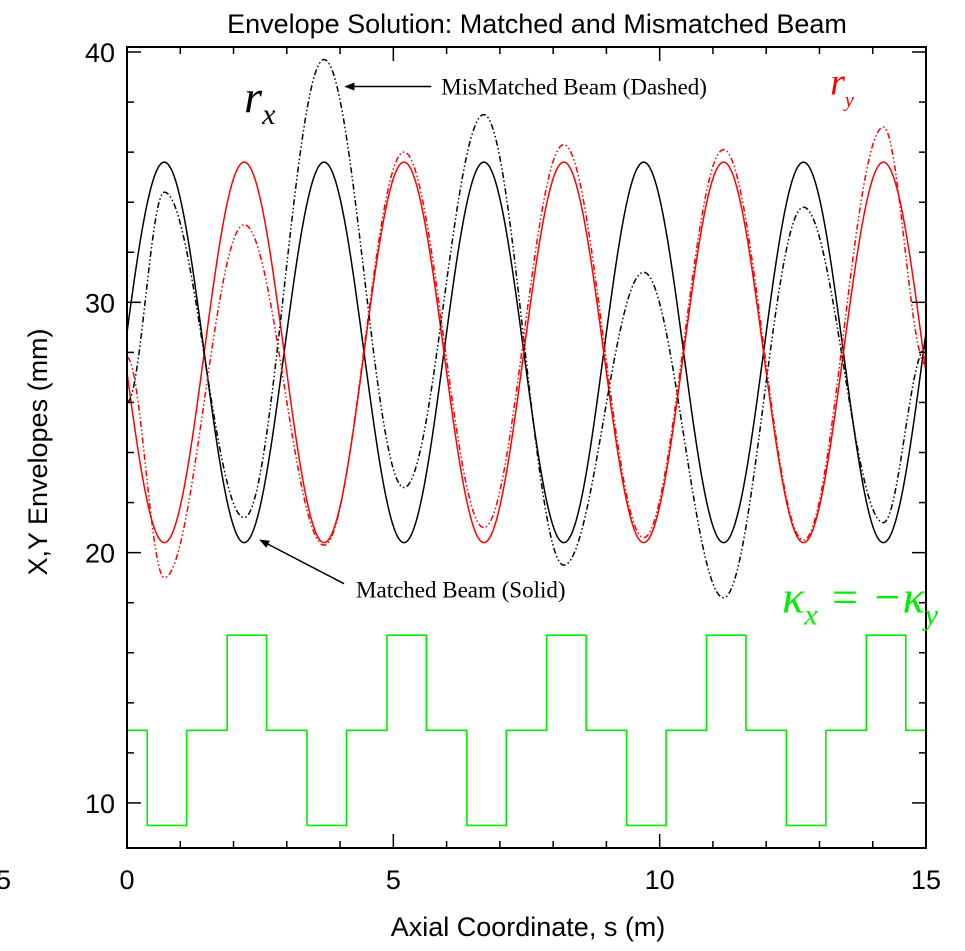  I want to click on label-rx: rx, so click(260, 101).